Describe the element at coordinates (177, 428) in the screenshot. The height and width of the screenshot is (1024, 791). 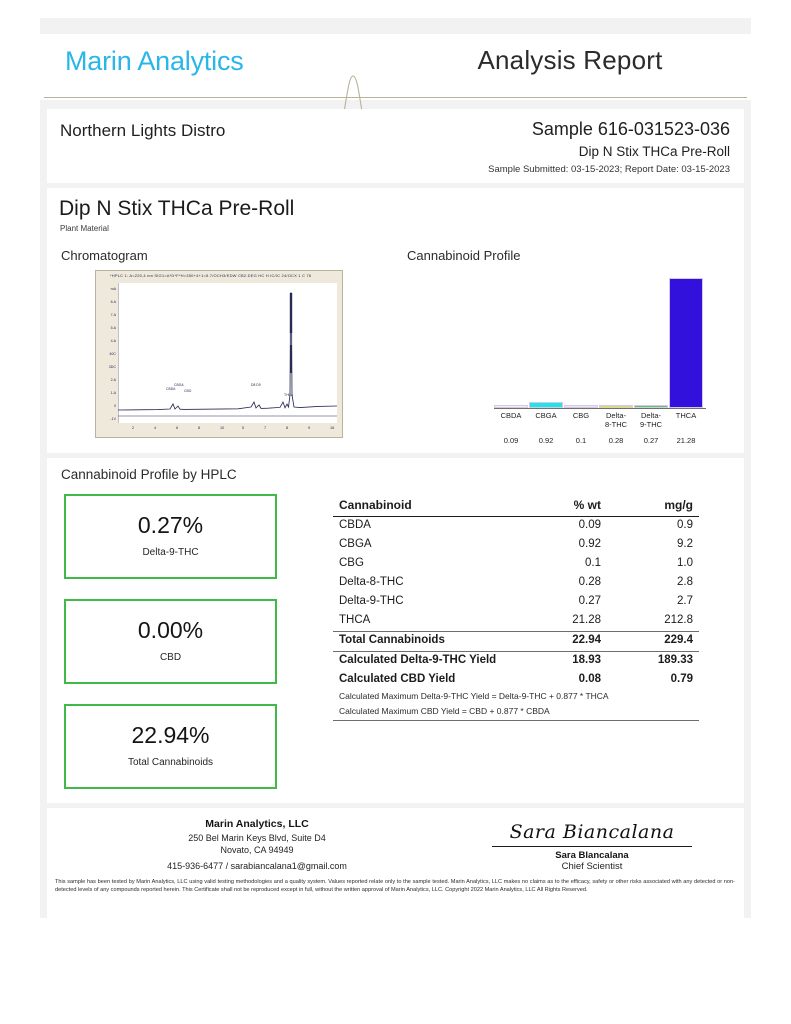
I see `chromatogram-x-tick: 6` at that location.